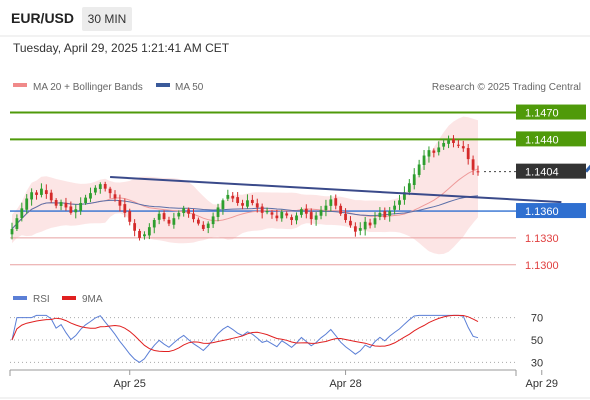 This screenshot has width=590, height=400. I want to click on trendlines, so click(350, 184).